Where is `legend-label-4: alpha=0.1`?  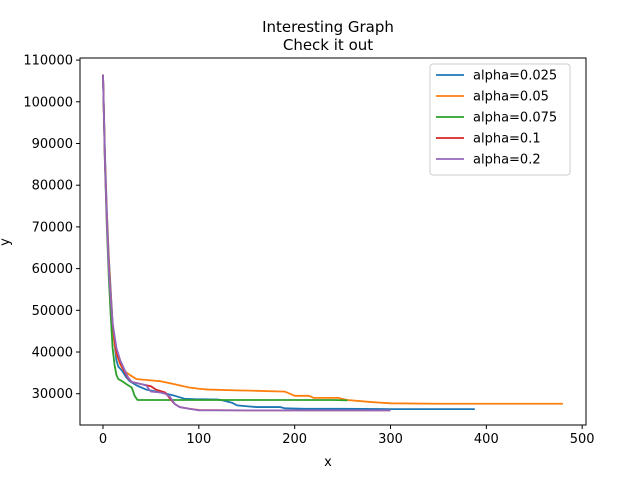
legend-label-4: alpha=0.1 is located at coordinates (507, 139).